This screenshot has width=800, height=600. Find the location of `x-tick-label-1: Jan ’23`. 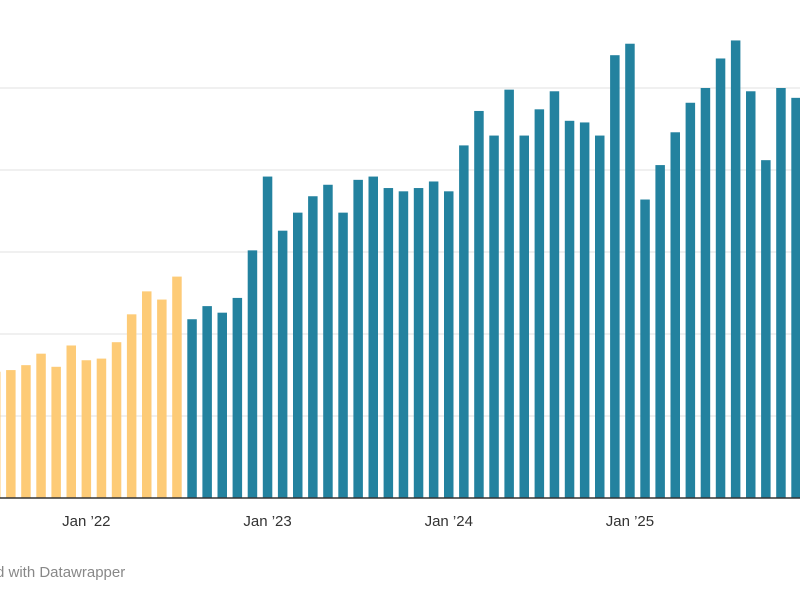

x-tick-label-1: Jan ’23 is located at coordinates (267, 521).